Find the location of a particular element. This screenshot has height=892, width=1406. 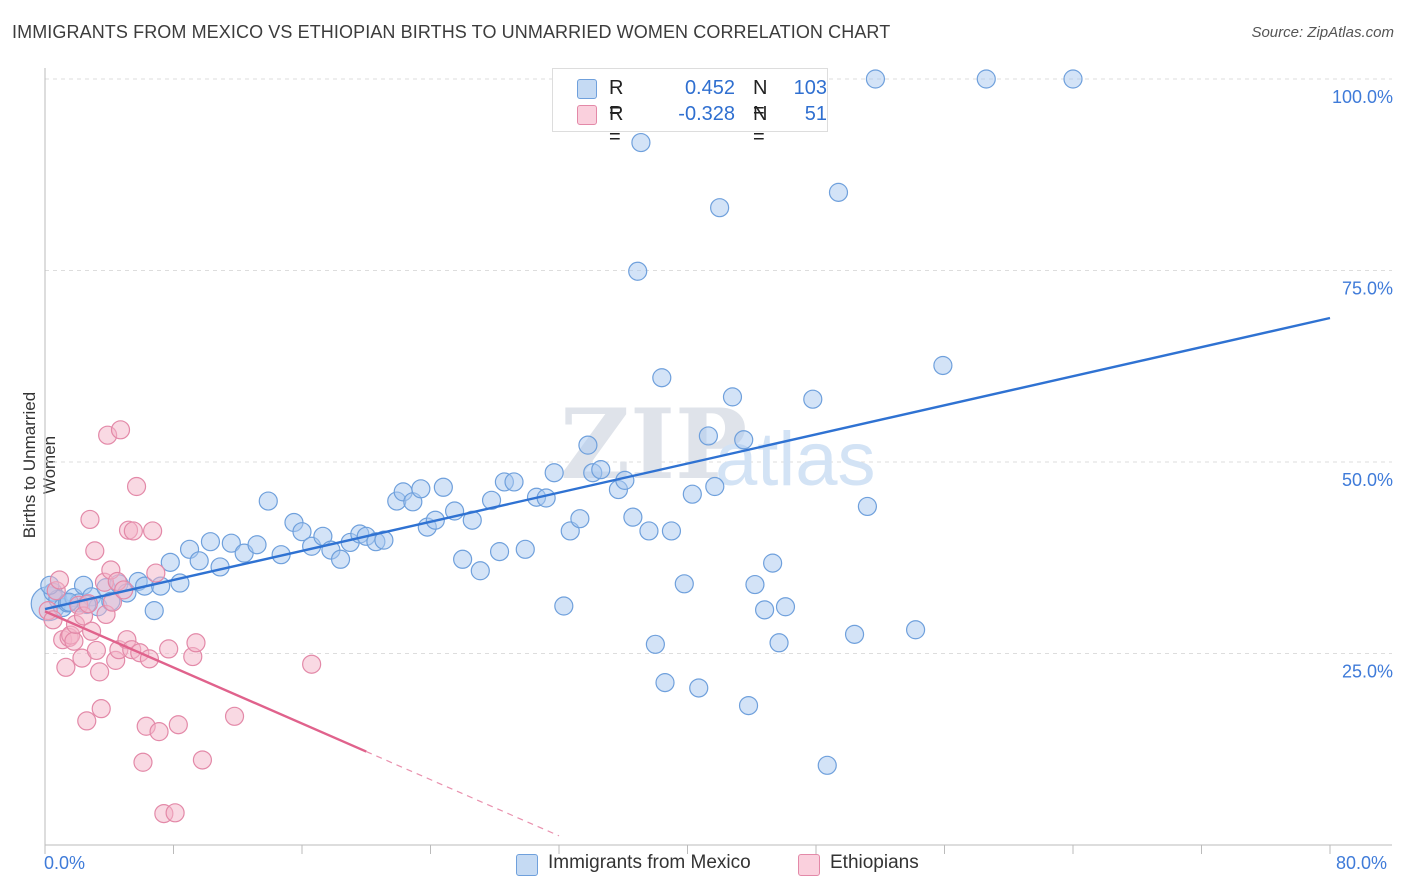

y-tick-label-50: 50.0% is located at coordinates (1367, 480).